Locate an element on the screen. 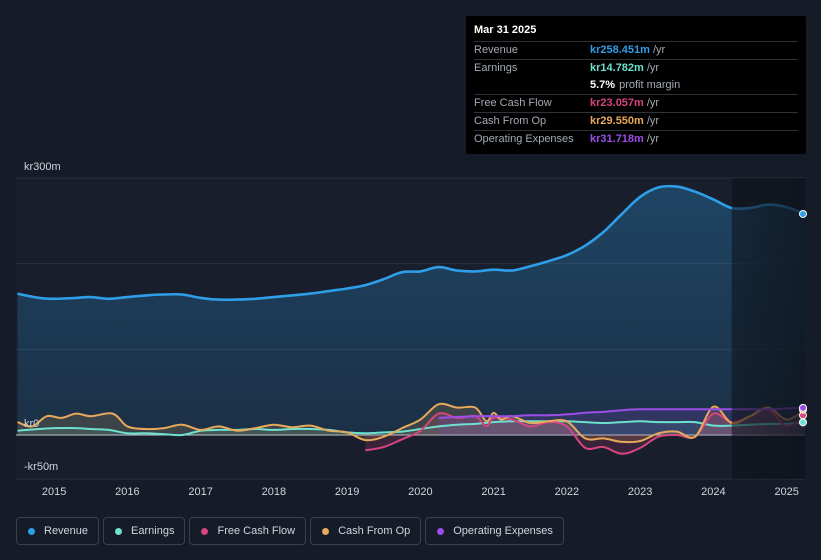  tooltip-label: Revenue is located at coordinates (496, 50).